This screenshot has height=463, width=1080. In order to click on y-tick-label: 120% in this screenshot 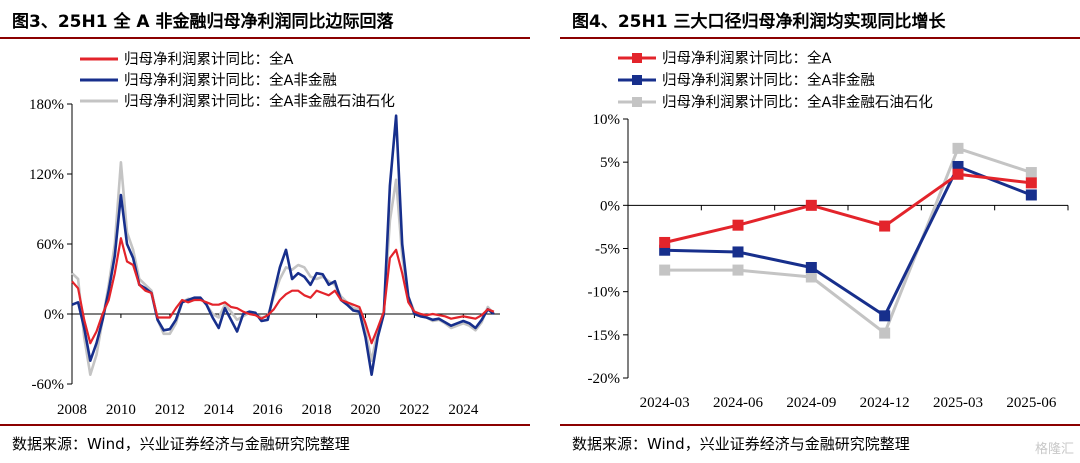, I will do `click(46, 175)`.